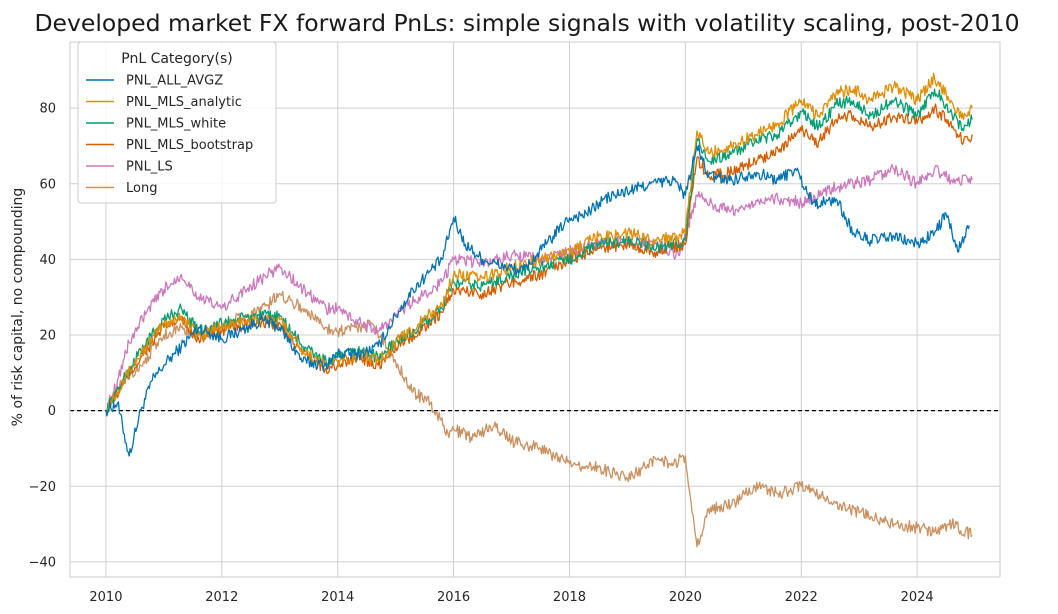 This screenshot has height=614, width=1058. What do you see at coordinates (511, 597) in the screenshot?
I see `x-axis-ticks: 2010 2012 2014 2016 2018 2020 2022 2024` at bounding box center [511, 597].